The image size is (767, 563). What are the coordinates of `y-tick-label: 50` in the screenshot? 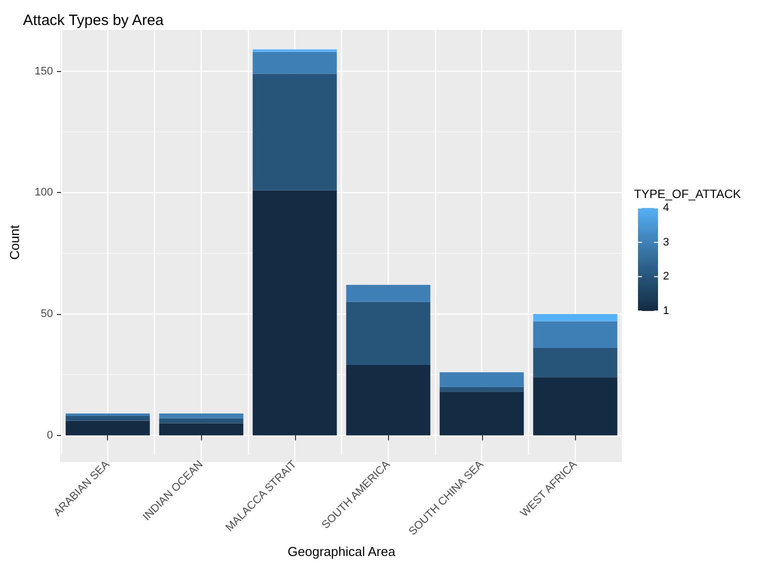 It's located at (46, 314).